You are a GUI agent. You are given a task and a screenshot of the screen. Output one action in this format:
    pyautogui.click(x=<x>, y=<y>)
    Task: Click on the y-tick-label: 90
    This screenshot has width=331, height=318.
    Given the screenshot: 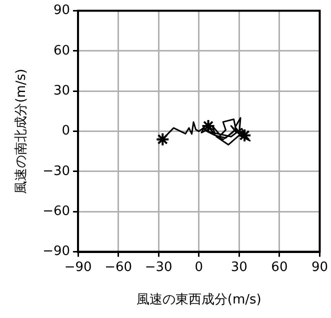 What is the action you would take?
    pyautogui.click(x=61, y=10)
    